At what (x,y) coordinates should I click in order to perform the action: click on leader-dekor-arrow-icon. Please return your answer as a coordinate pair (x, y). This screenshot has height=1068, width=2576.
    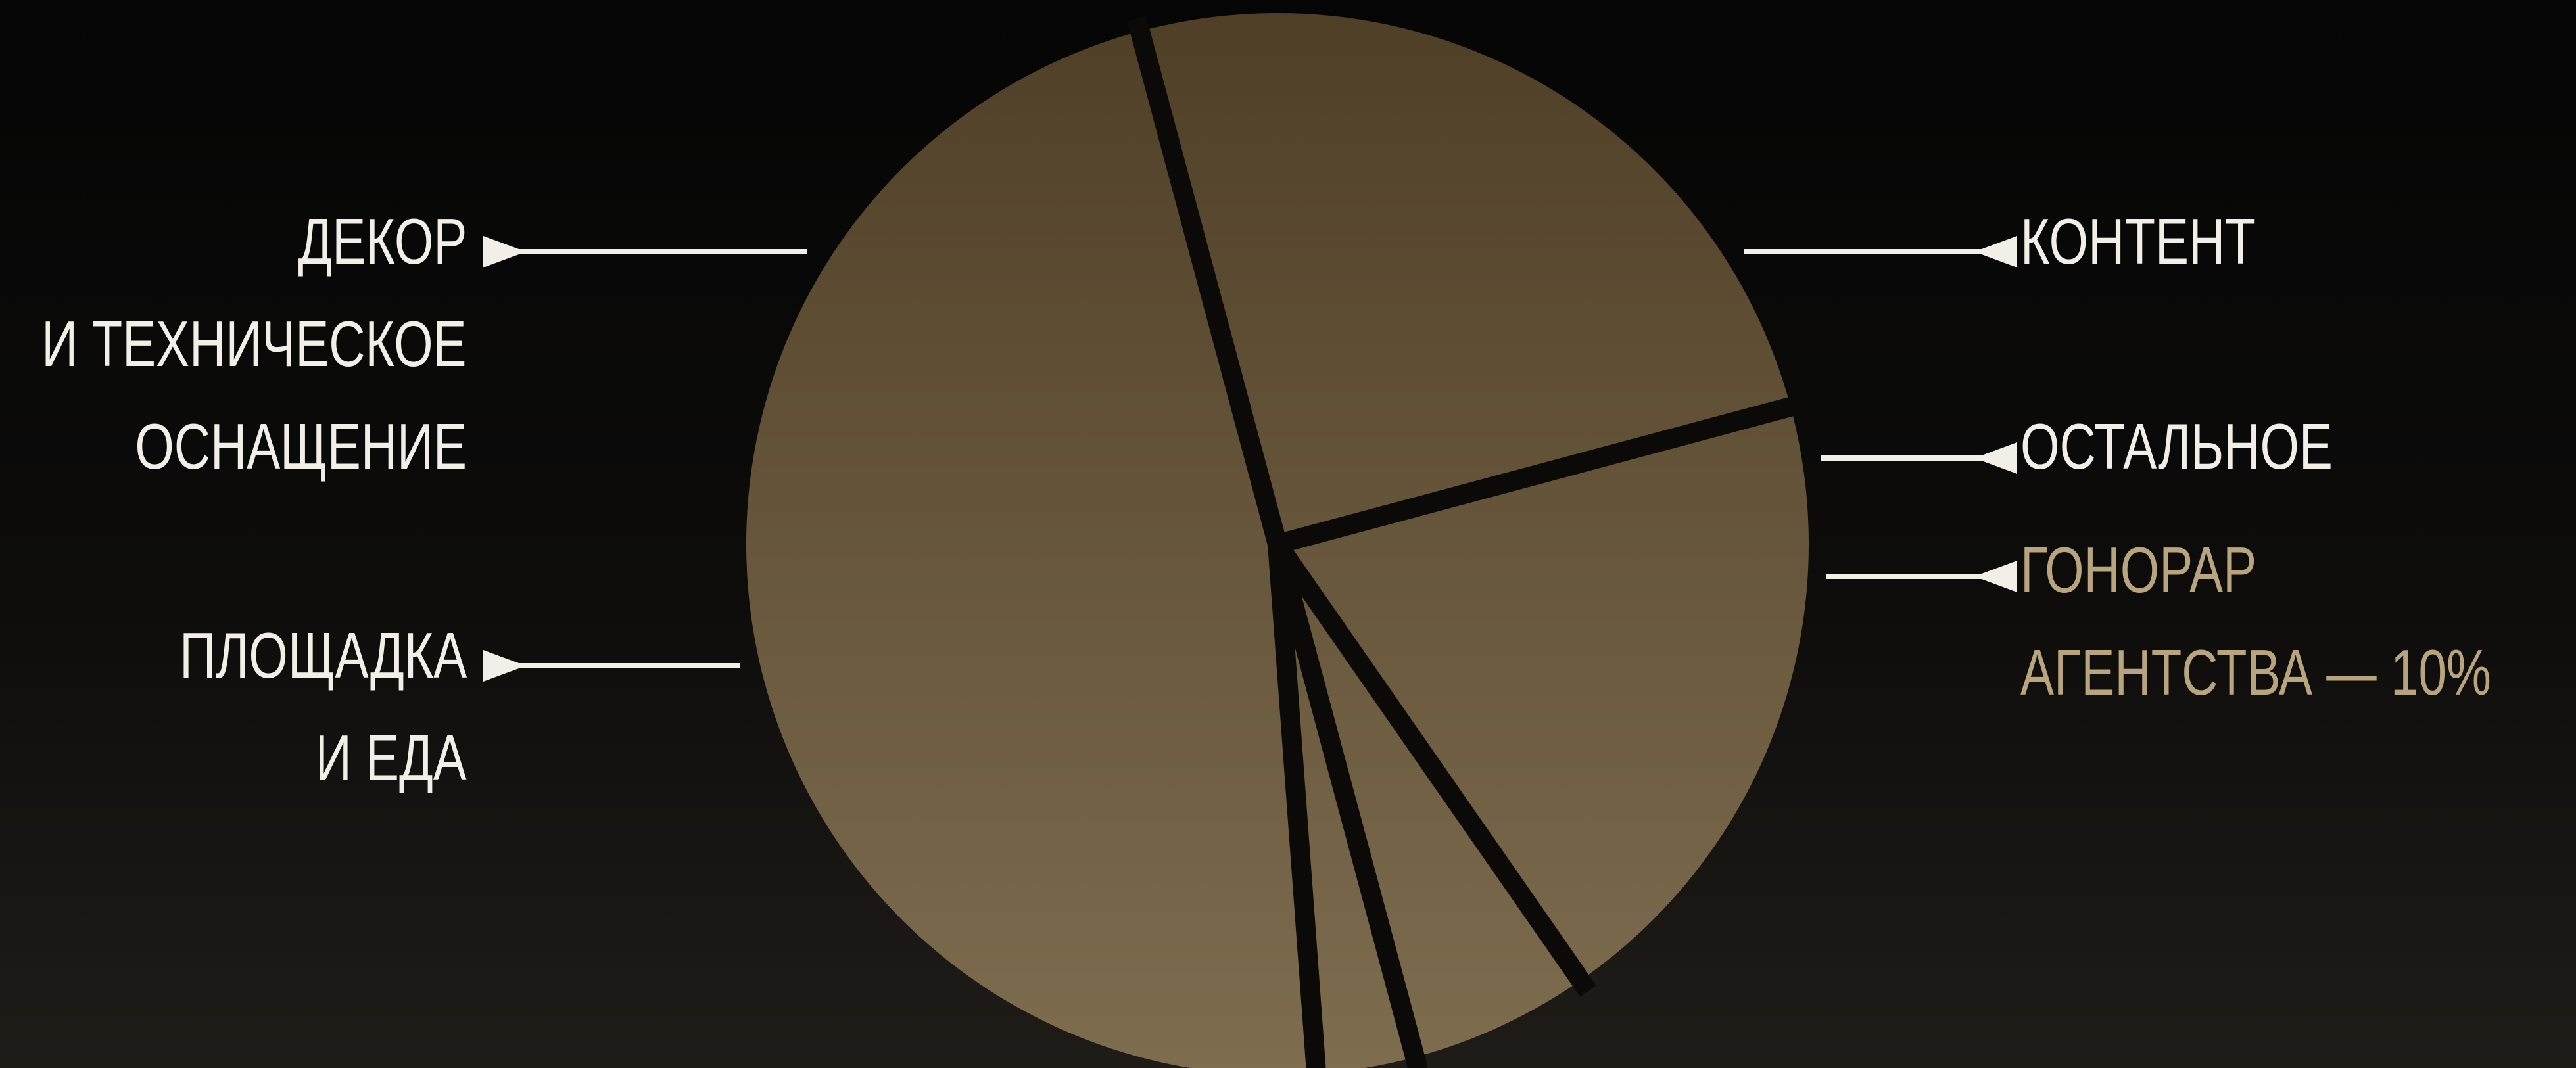
    Looking at the image, I should click on (505, 252).